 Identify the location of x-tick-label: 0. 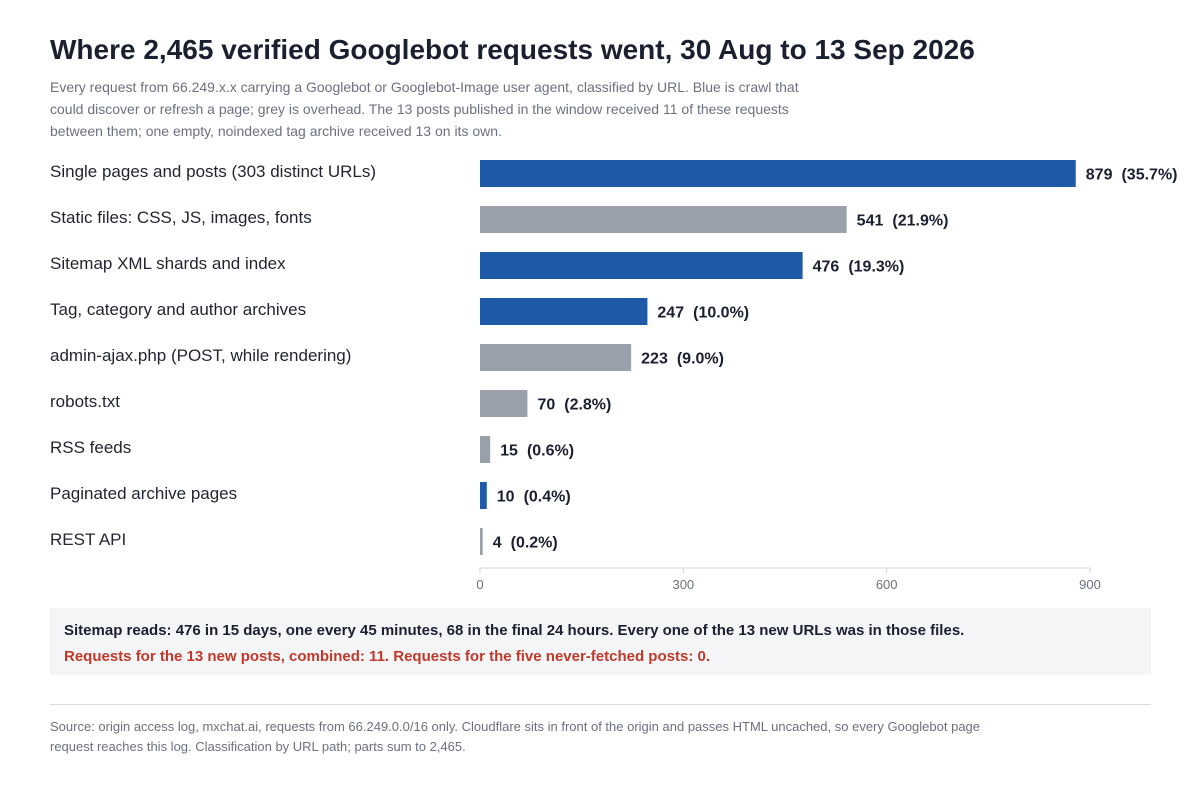
(479, 584).